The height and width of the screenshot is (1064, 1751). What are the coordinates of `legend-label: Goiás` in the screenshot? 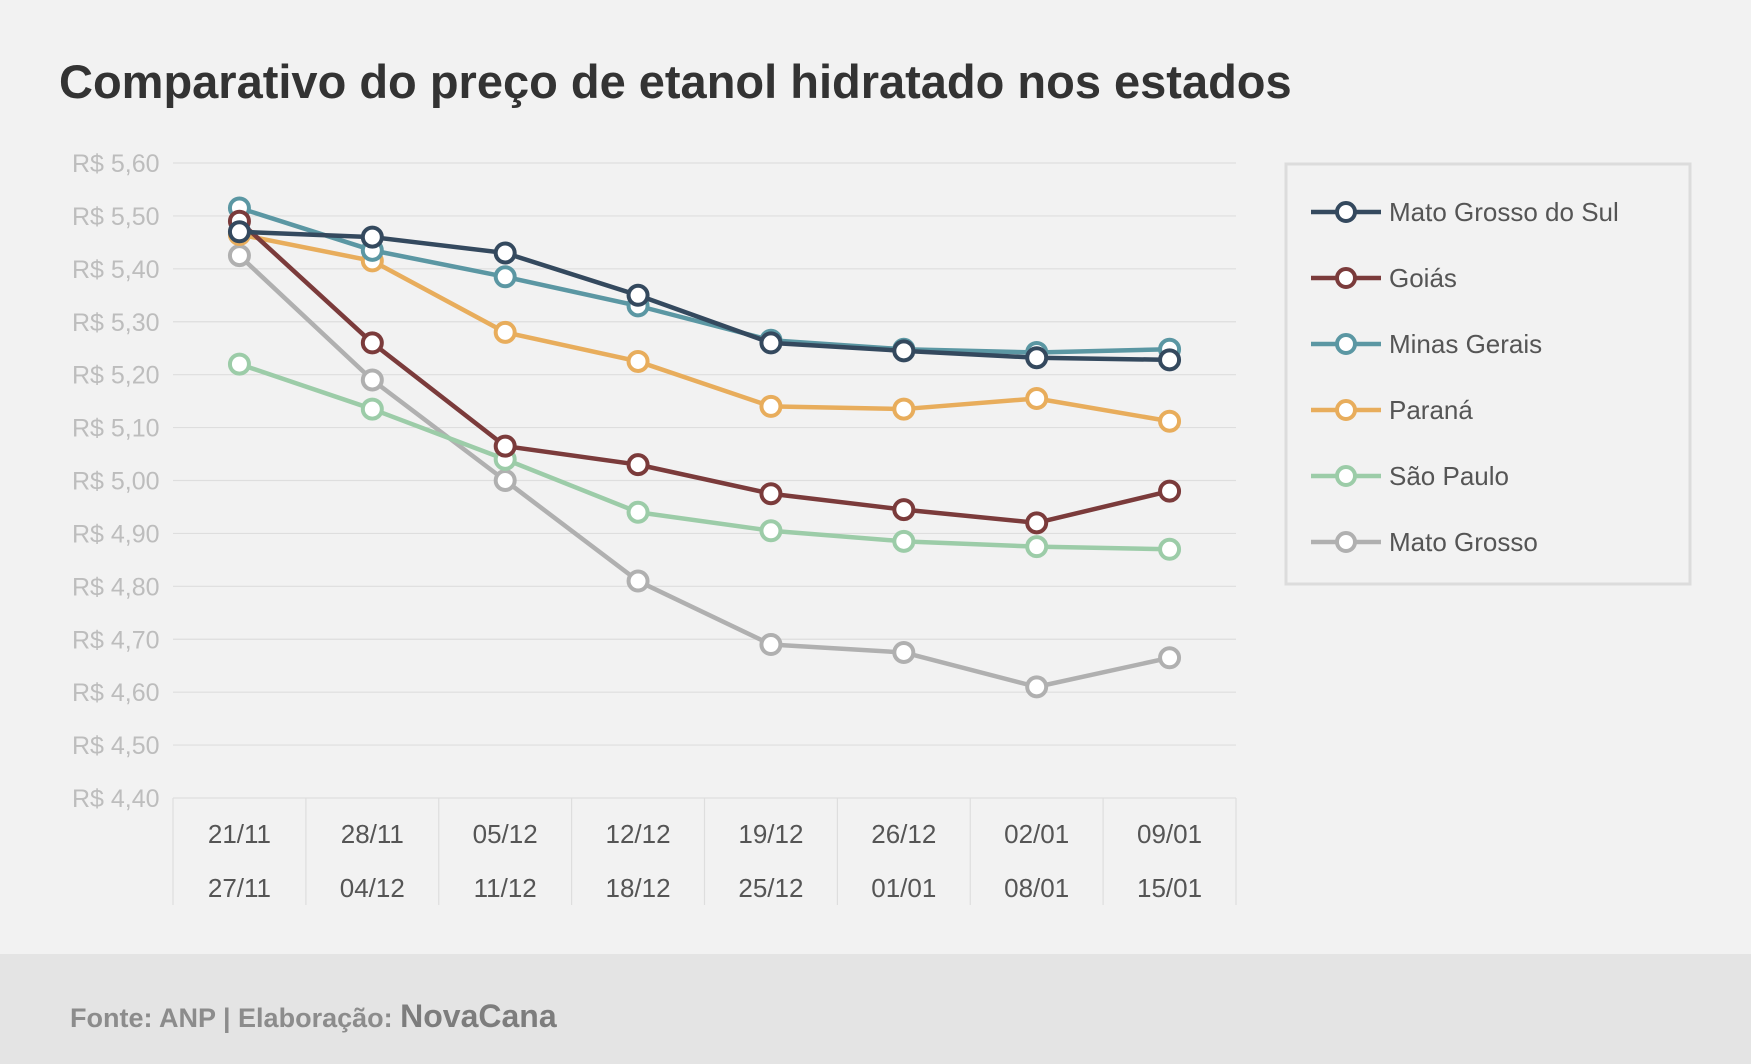 It's located at (1423, 278).